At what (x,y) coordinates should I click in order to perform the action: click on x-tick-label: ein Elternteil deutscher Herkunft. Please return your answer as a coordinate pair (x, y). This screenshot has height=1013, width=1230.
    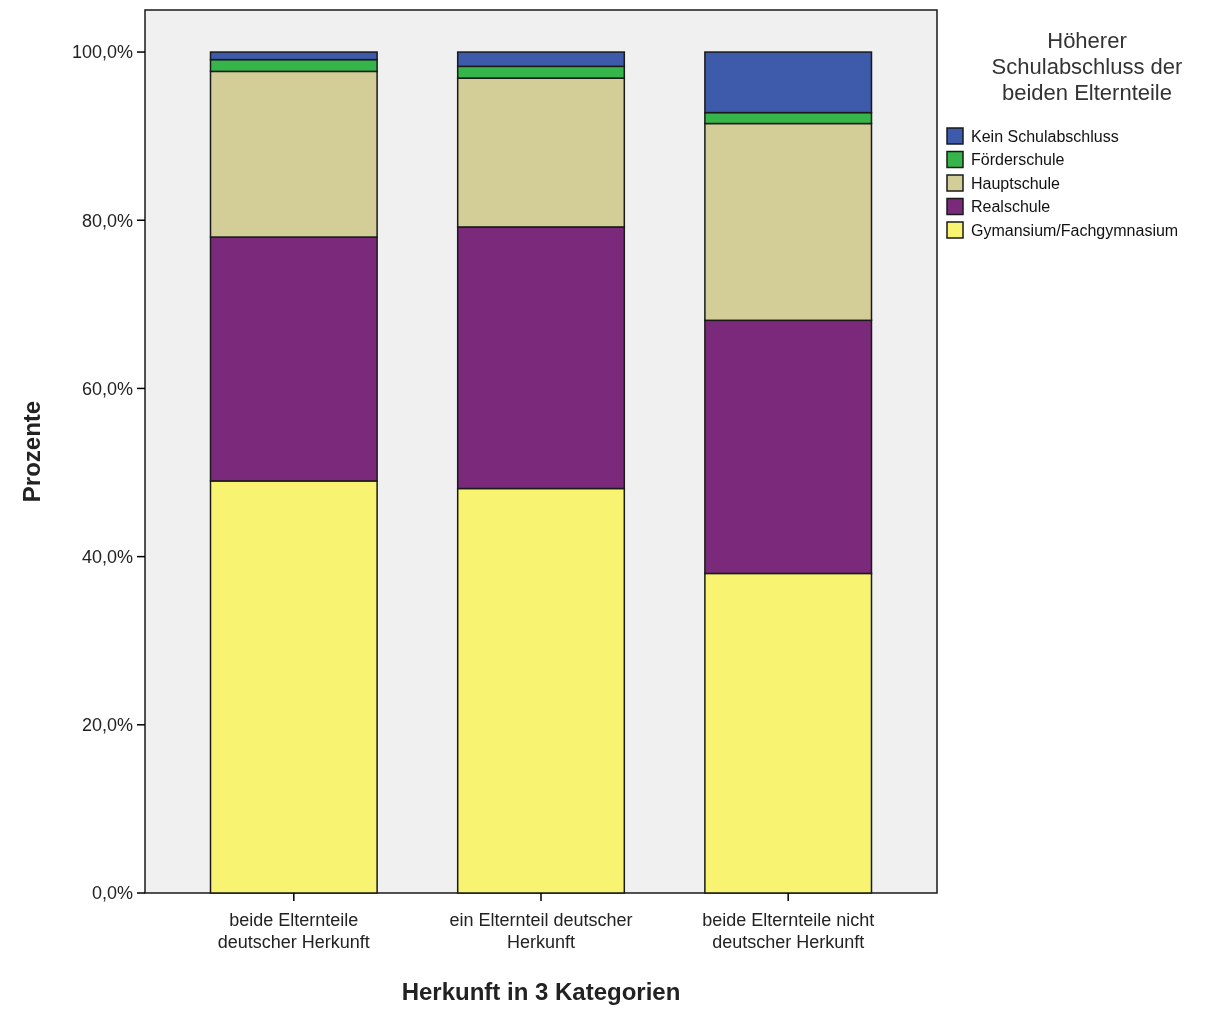
    Looking at the image, I should click on (541, 931).